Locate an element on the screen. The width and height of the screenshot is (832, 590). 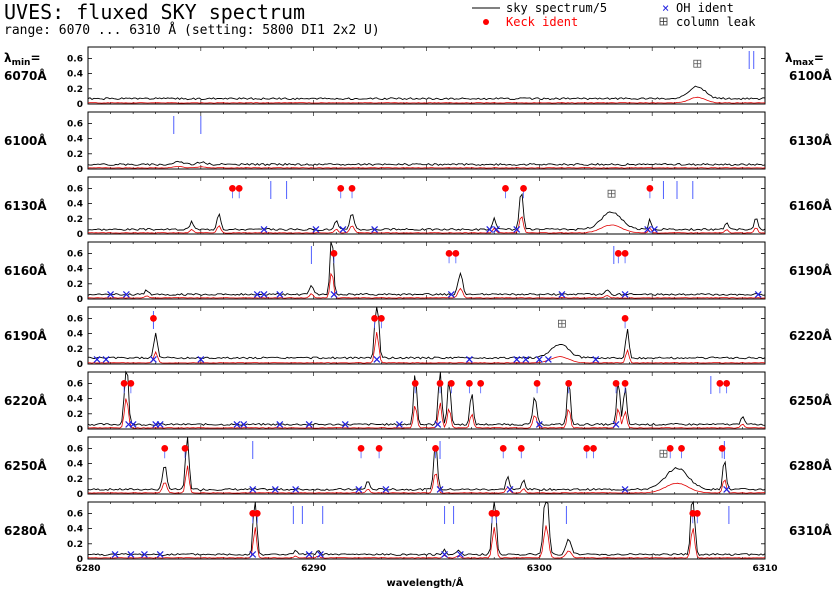
legend-keck-marker is located at coordinates (486, 22).